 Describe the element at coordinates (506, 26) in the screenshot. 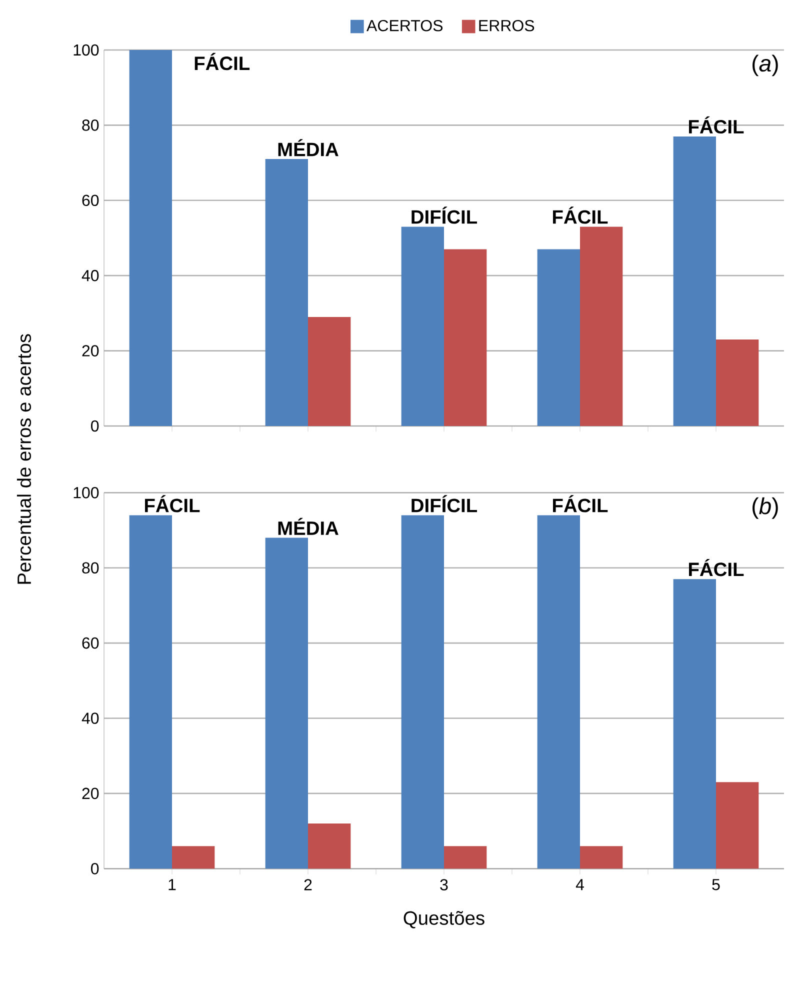

I see `legend-label: ERROS` at that location.